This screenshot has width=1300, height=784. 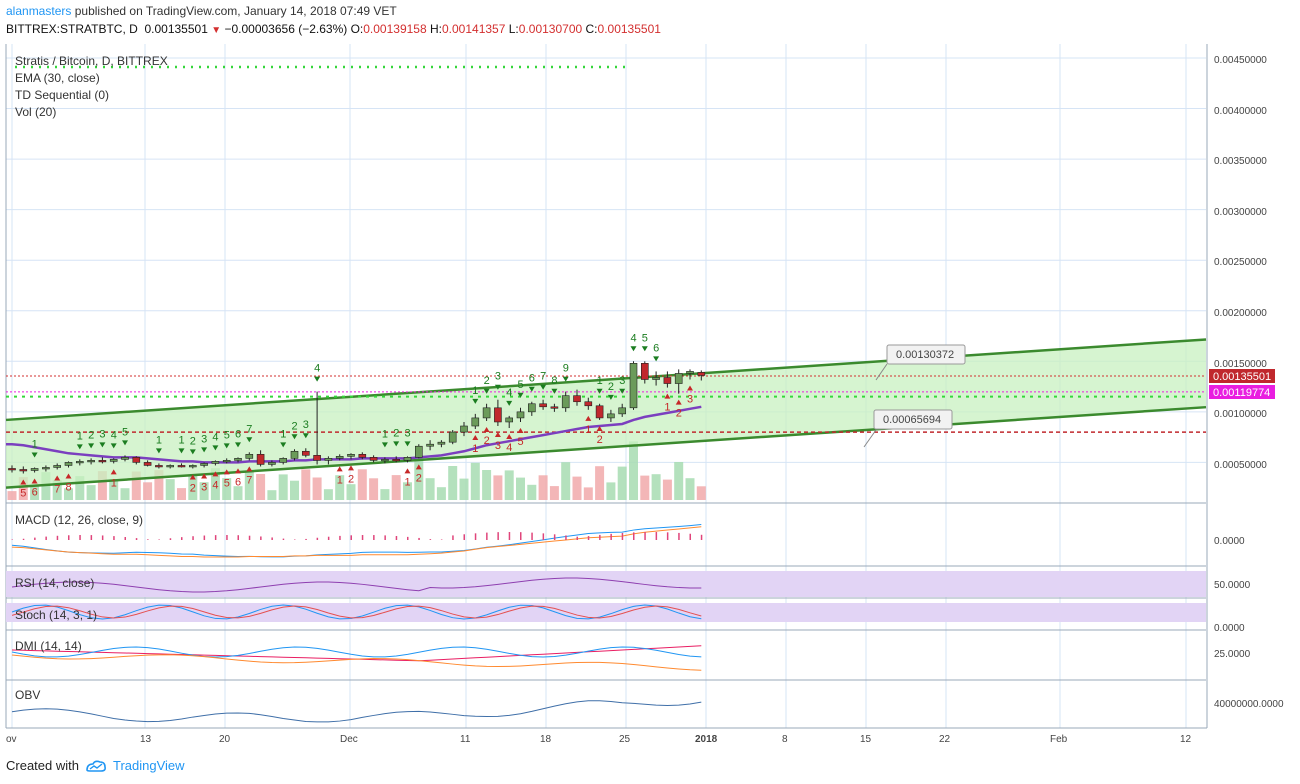 I want to click on dmi-tick: 25.0000, so click(x=1232, y=654).